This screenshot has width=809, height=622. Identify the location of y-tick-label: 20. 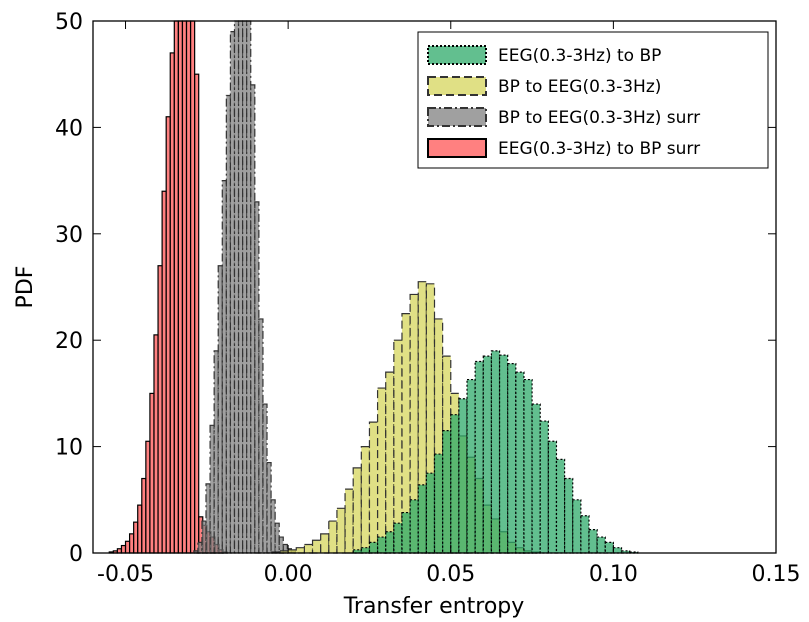
(69, 341).